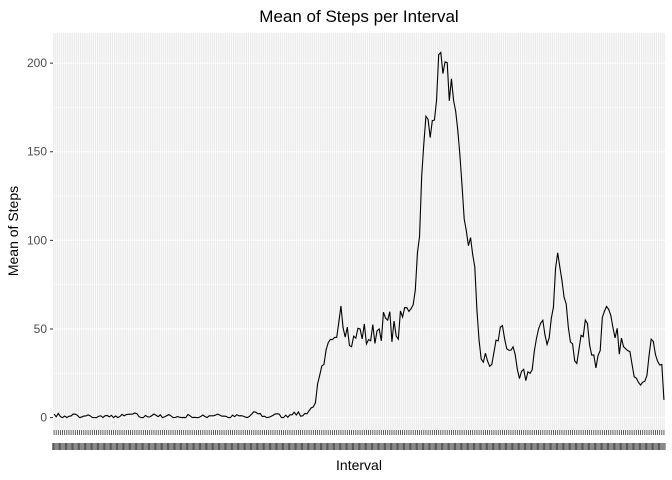  I want to click on x-axis-ticks, so click(359, 432).